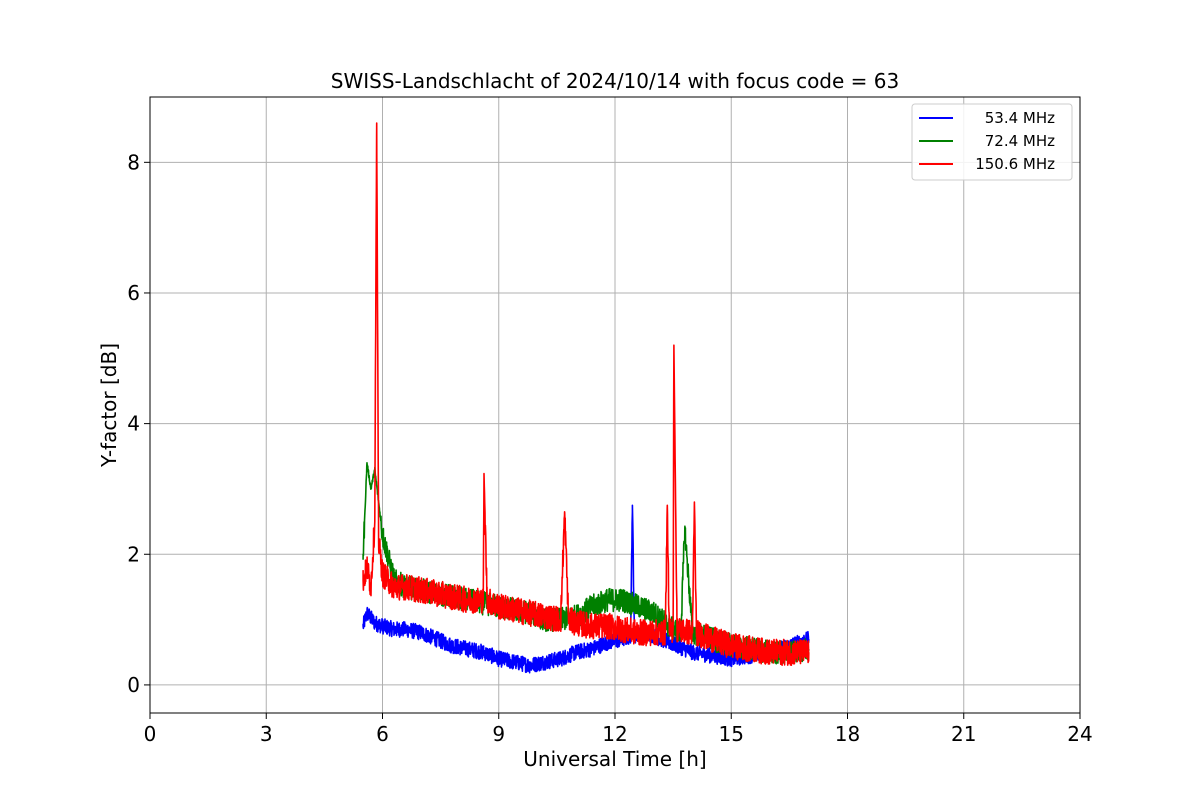  I want to click on x-tick-label: 24, so click(1079, 734).